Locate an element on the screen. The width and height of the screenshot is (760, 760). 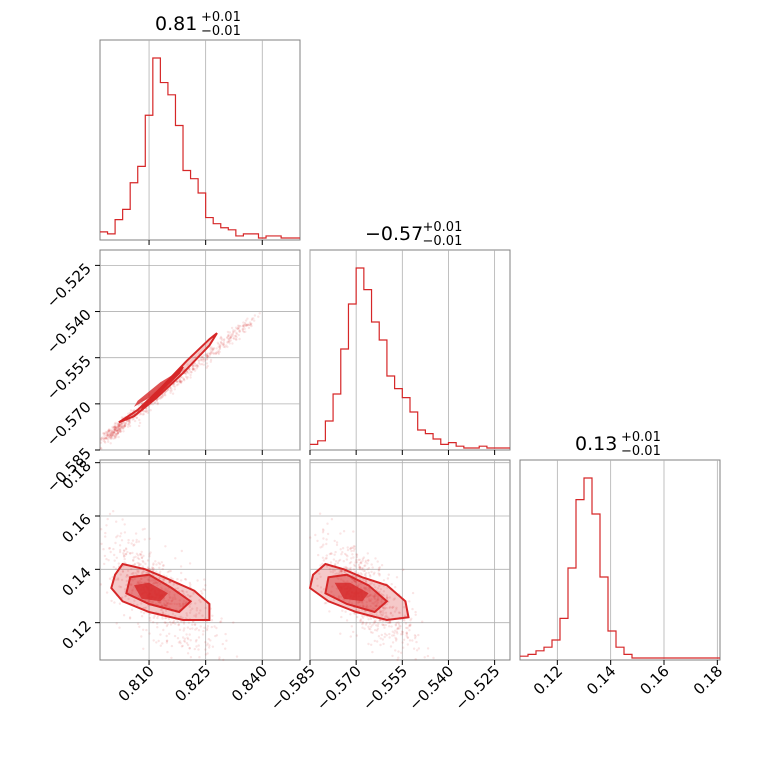
contour-core is located at coordinates (151, 592).